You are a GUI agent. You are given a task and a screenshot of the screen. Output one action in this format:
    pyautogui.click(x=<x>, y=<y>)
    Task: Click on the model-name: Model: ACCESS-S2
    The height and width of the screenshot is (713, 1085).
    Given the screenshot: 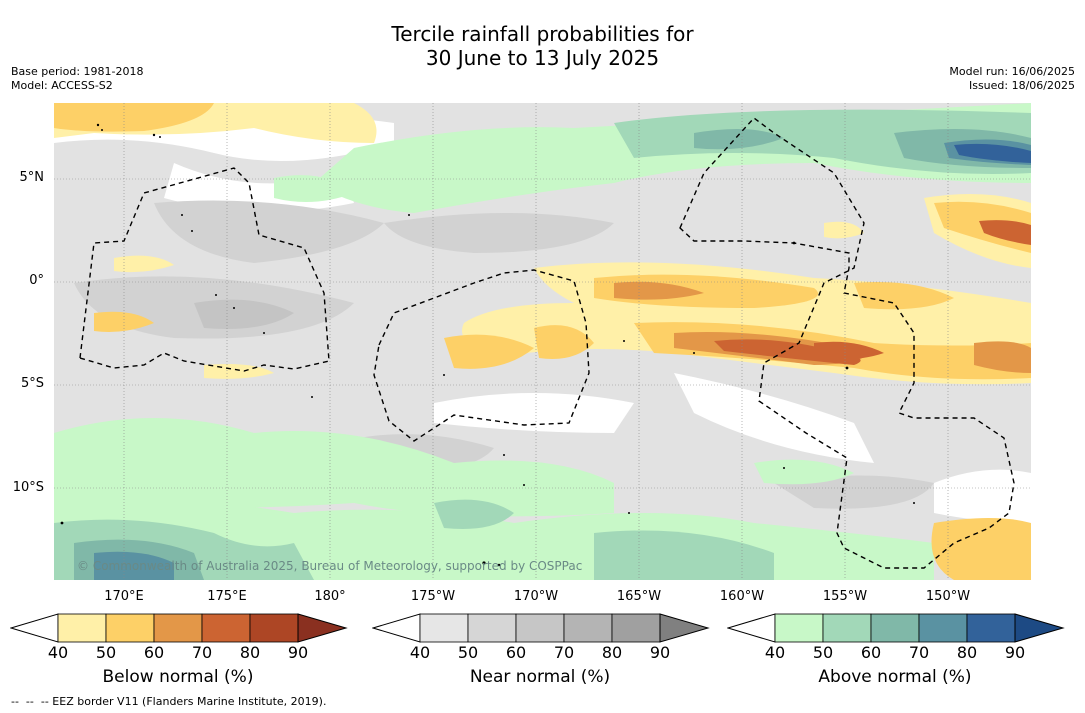 What is the action you would take?
    pyautogui.click(x=62, y=85)
    